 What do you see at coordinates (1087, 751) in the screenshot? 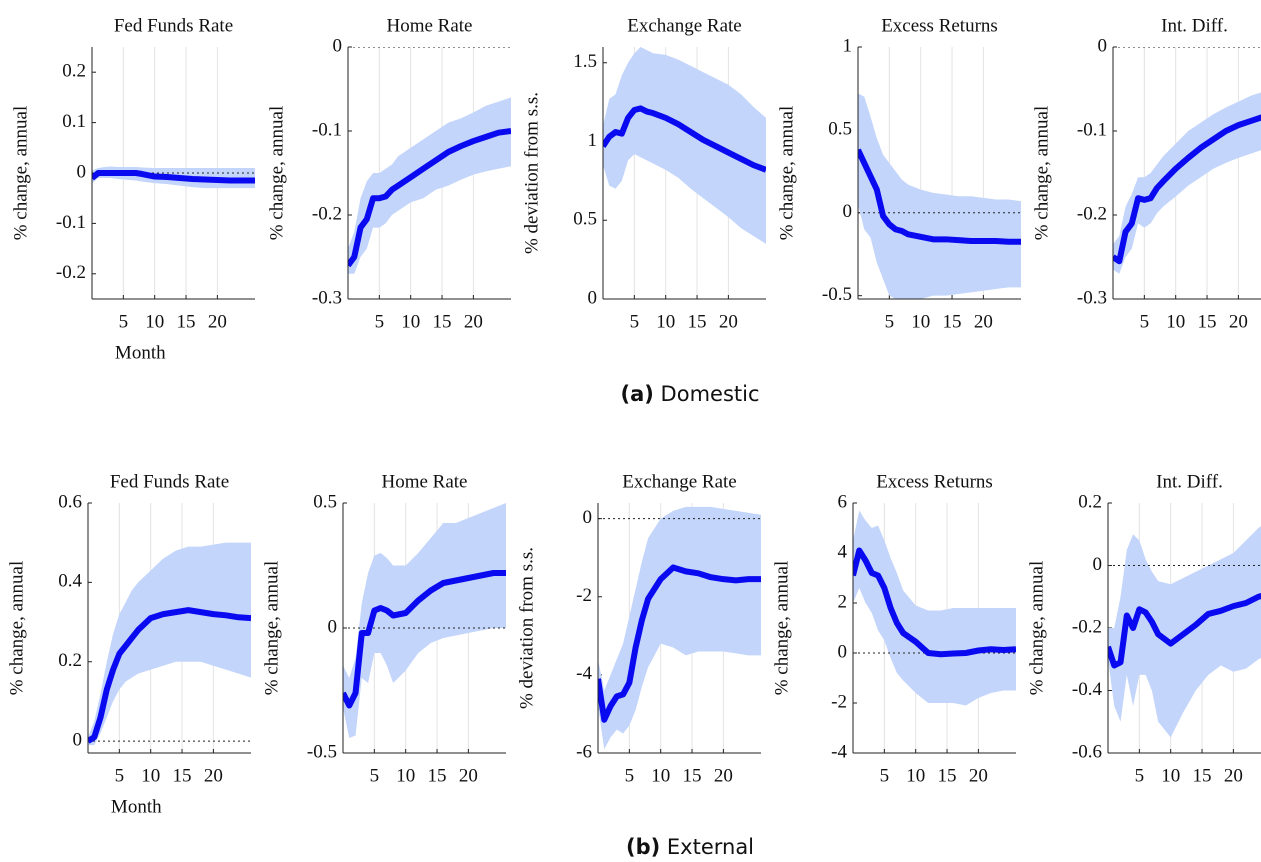
I see `y-tick-label: -0.6` at bounding box center [1087, 751].